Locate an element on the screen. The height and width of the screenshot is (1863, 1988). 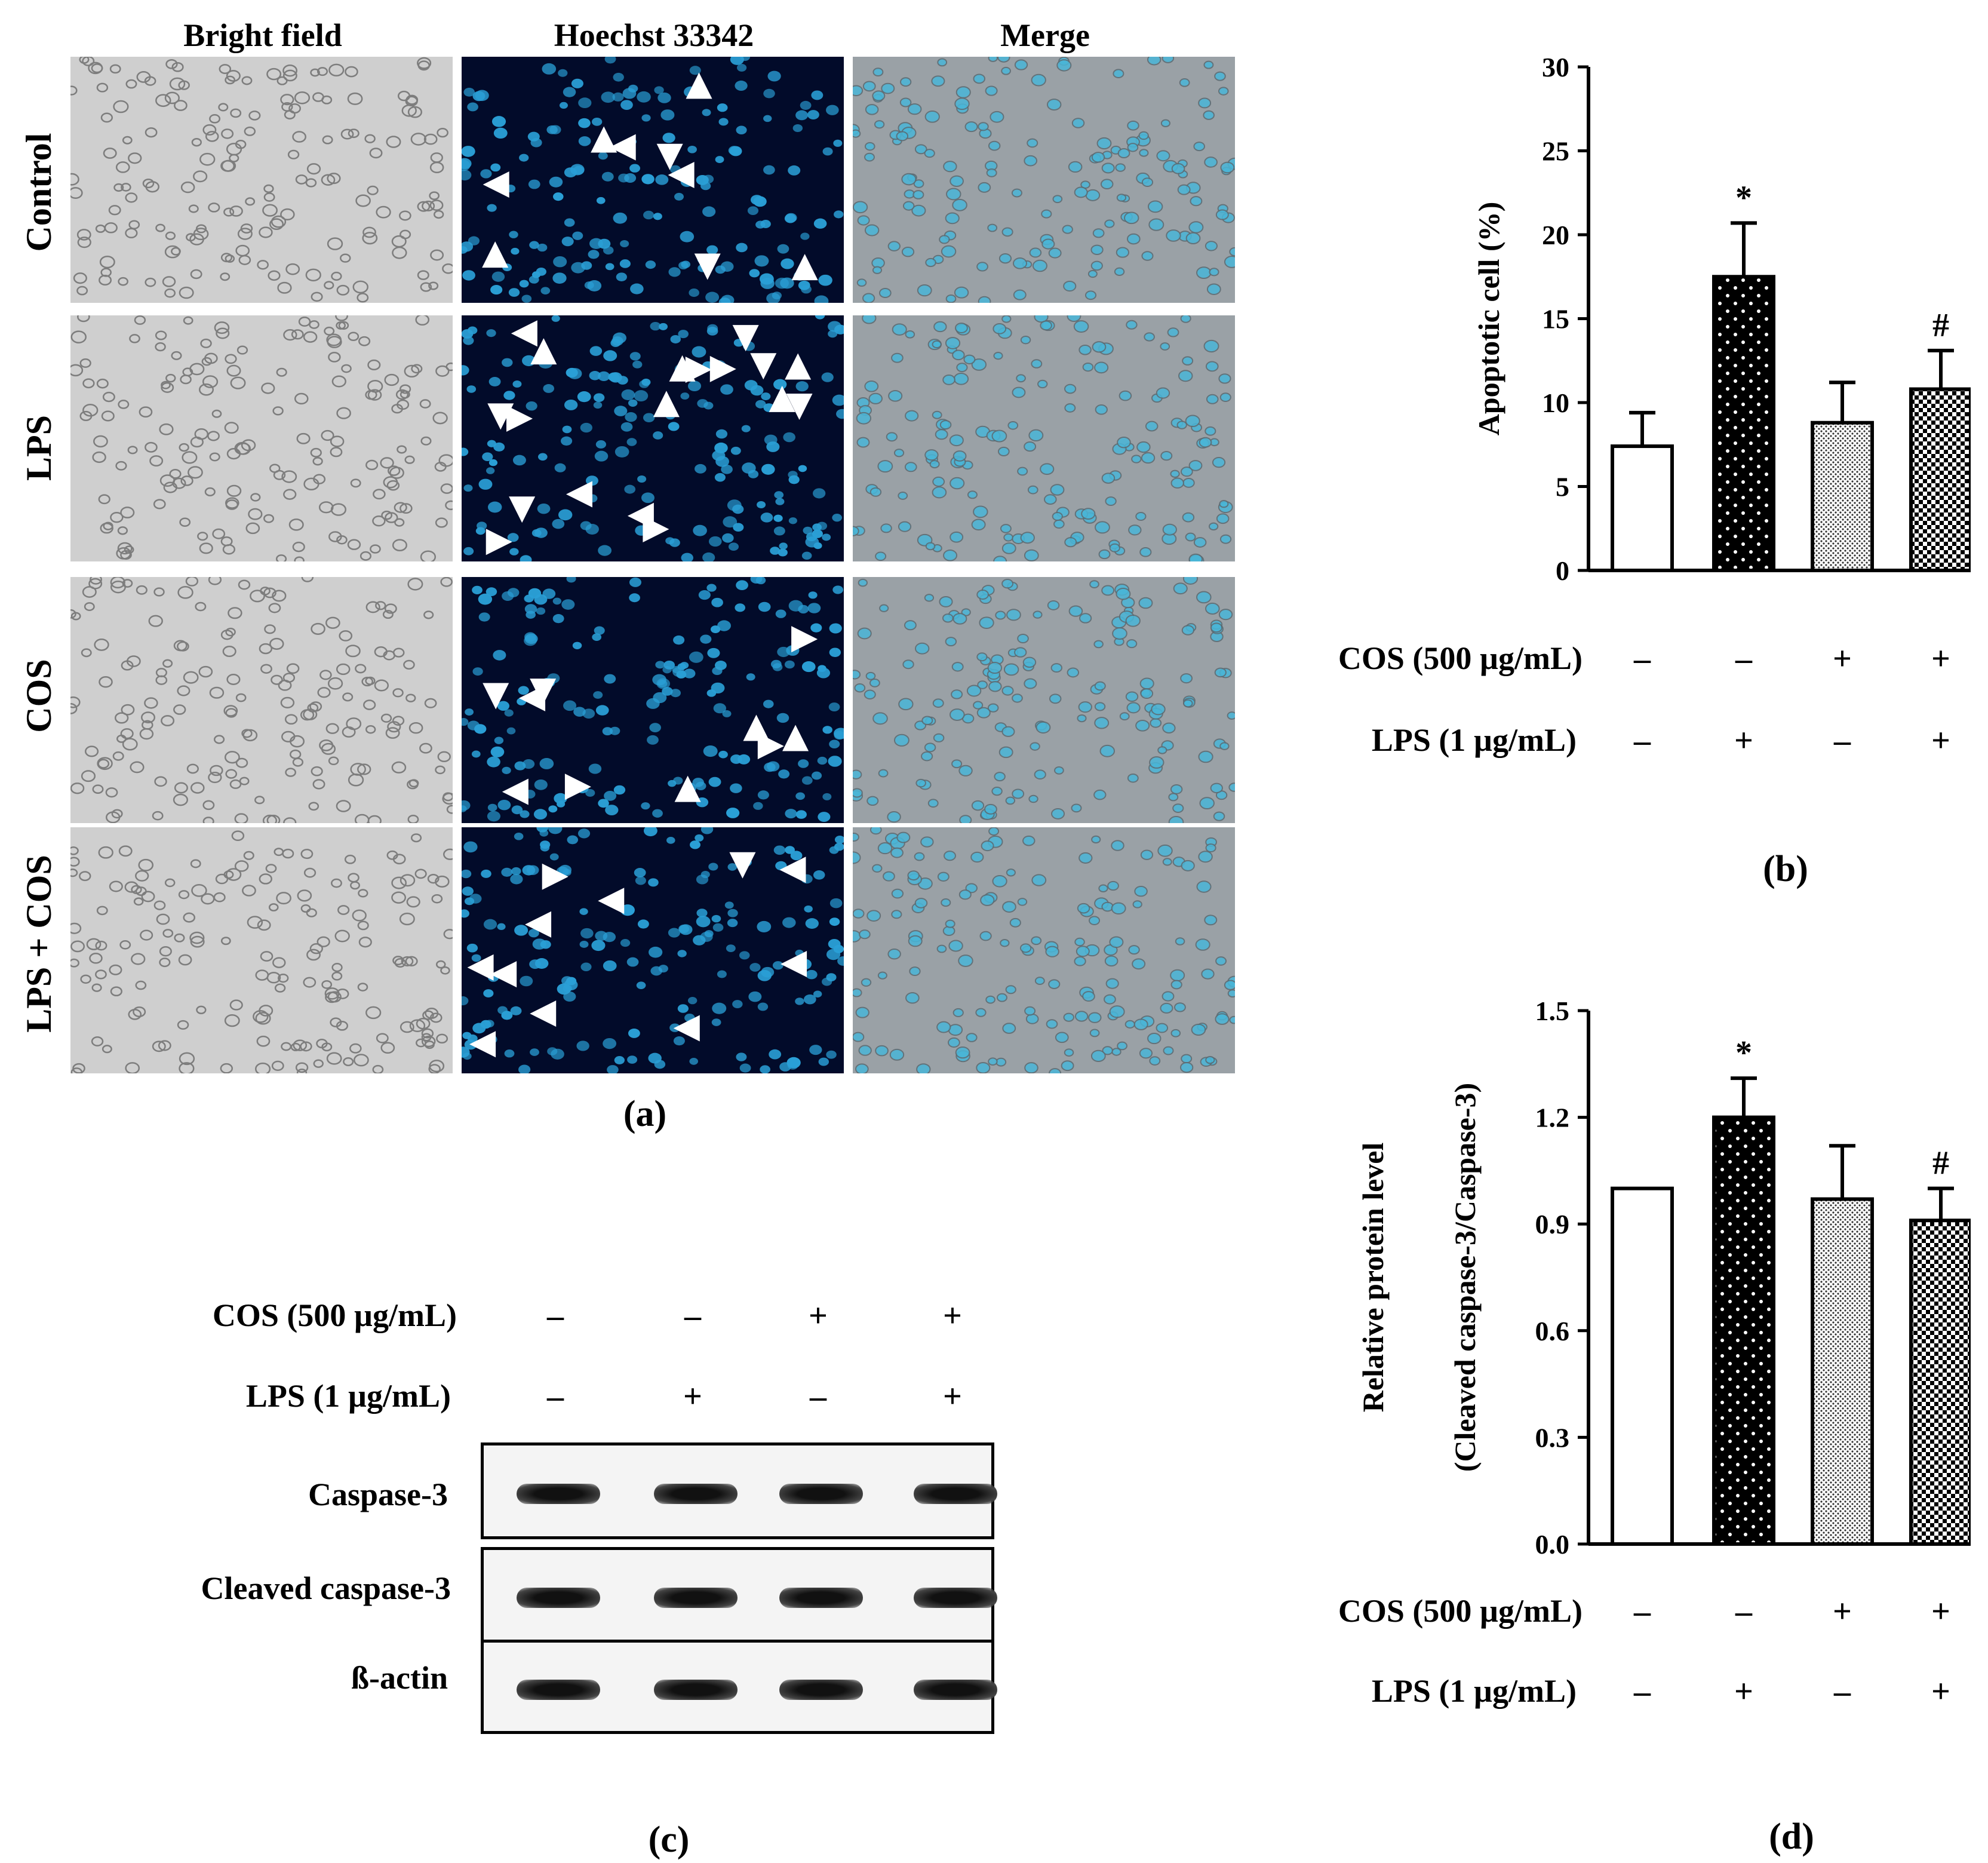
protein-band is located at coordinates (558, 1494).